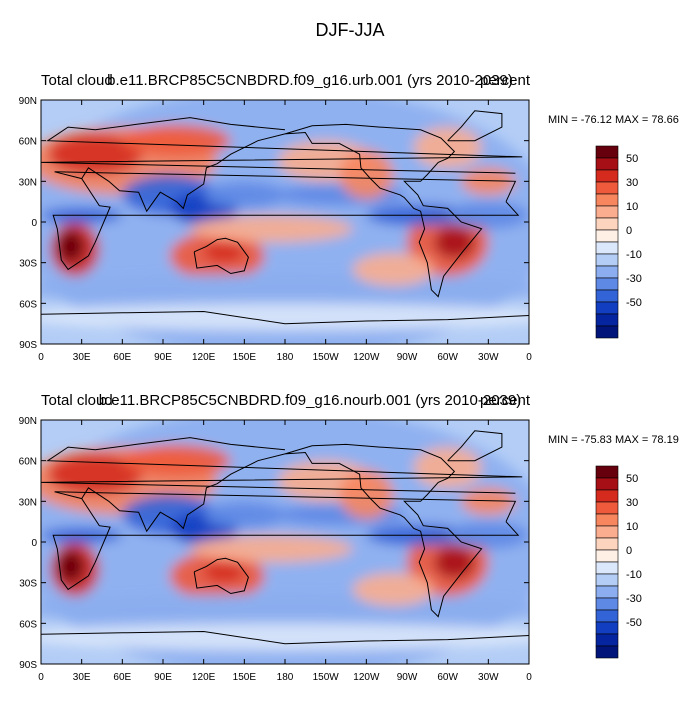 This screenshot has height=712, width=700. What do you see at coordinates (613, 120) in the screenshot?
I see `min-max-label: MIN = -76.12 MAX = 78.66` at bounding box center [613, 120].